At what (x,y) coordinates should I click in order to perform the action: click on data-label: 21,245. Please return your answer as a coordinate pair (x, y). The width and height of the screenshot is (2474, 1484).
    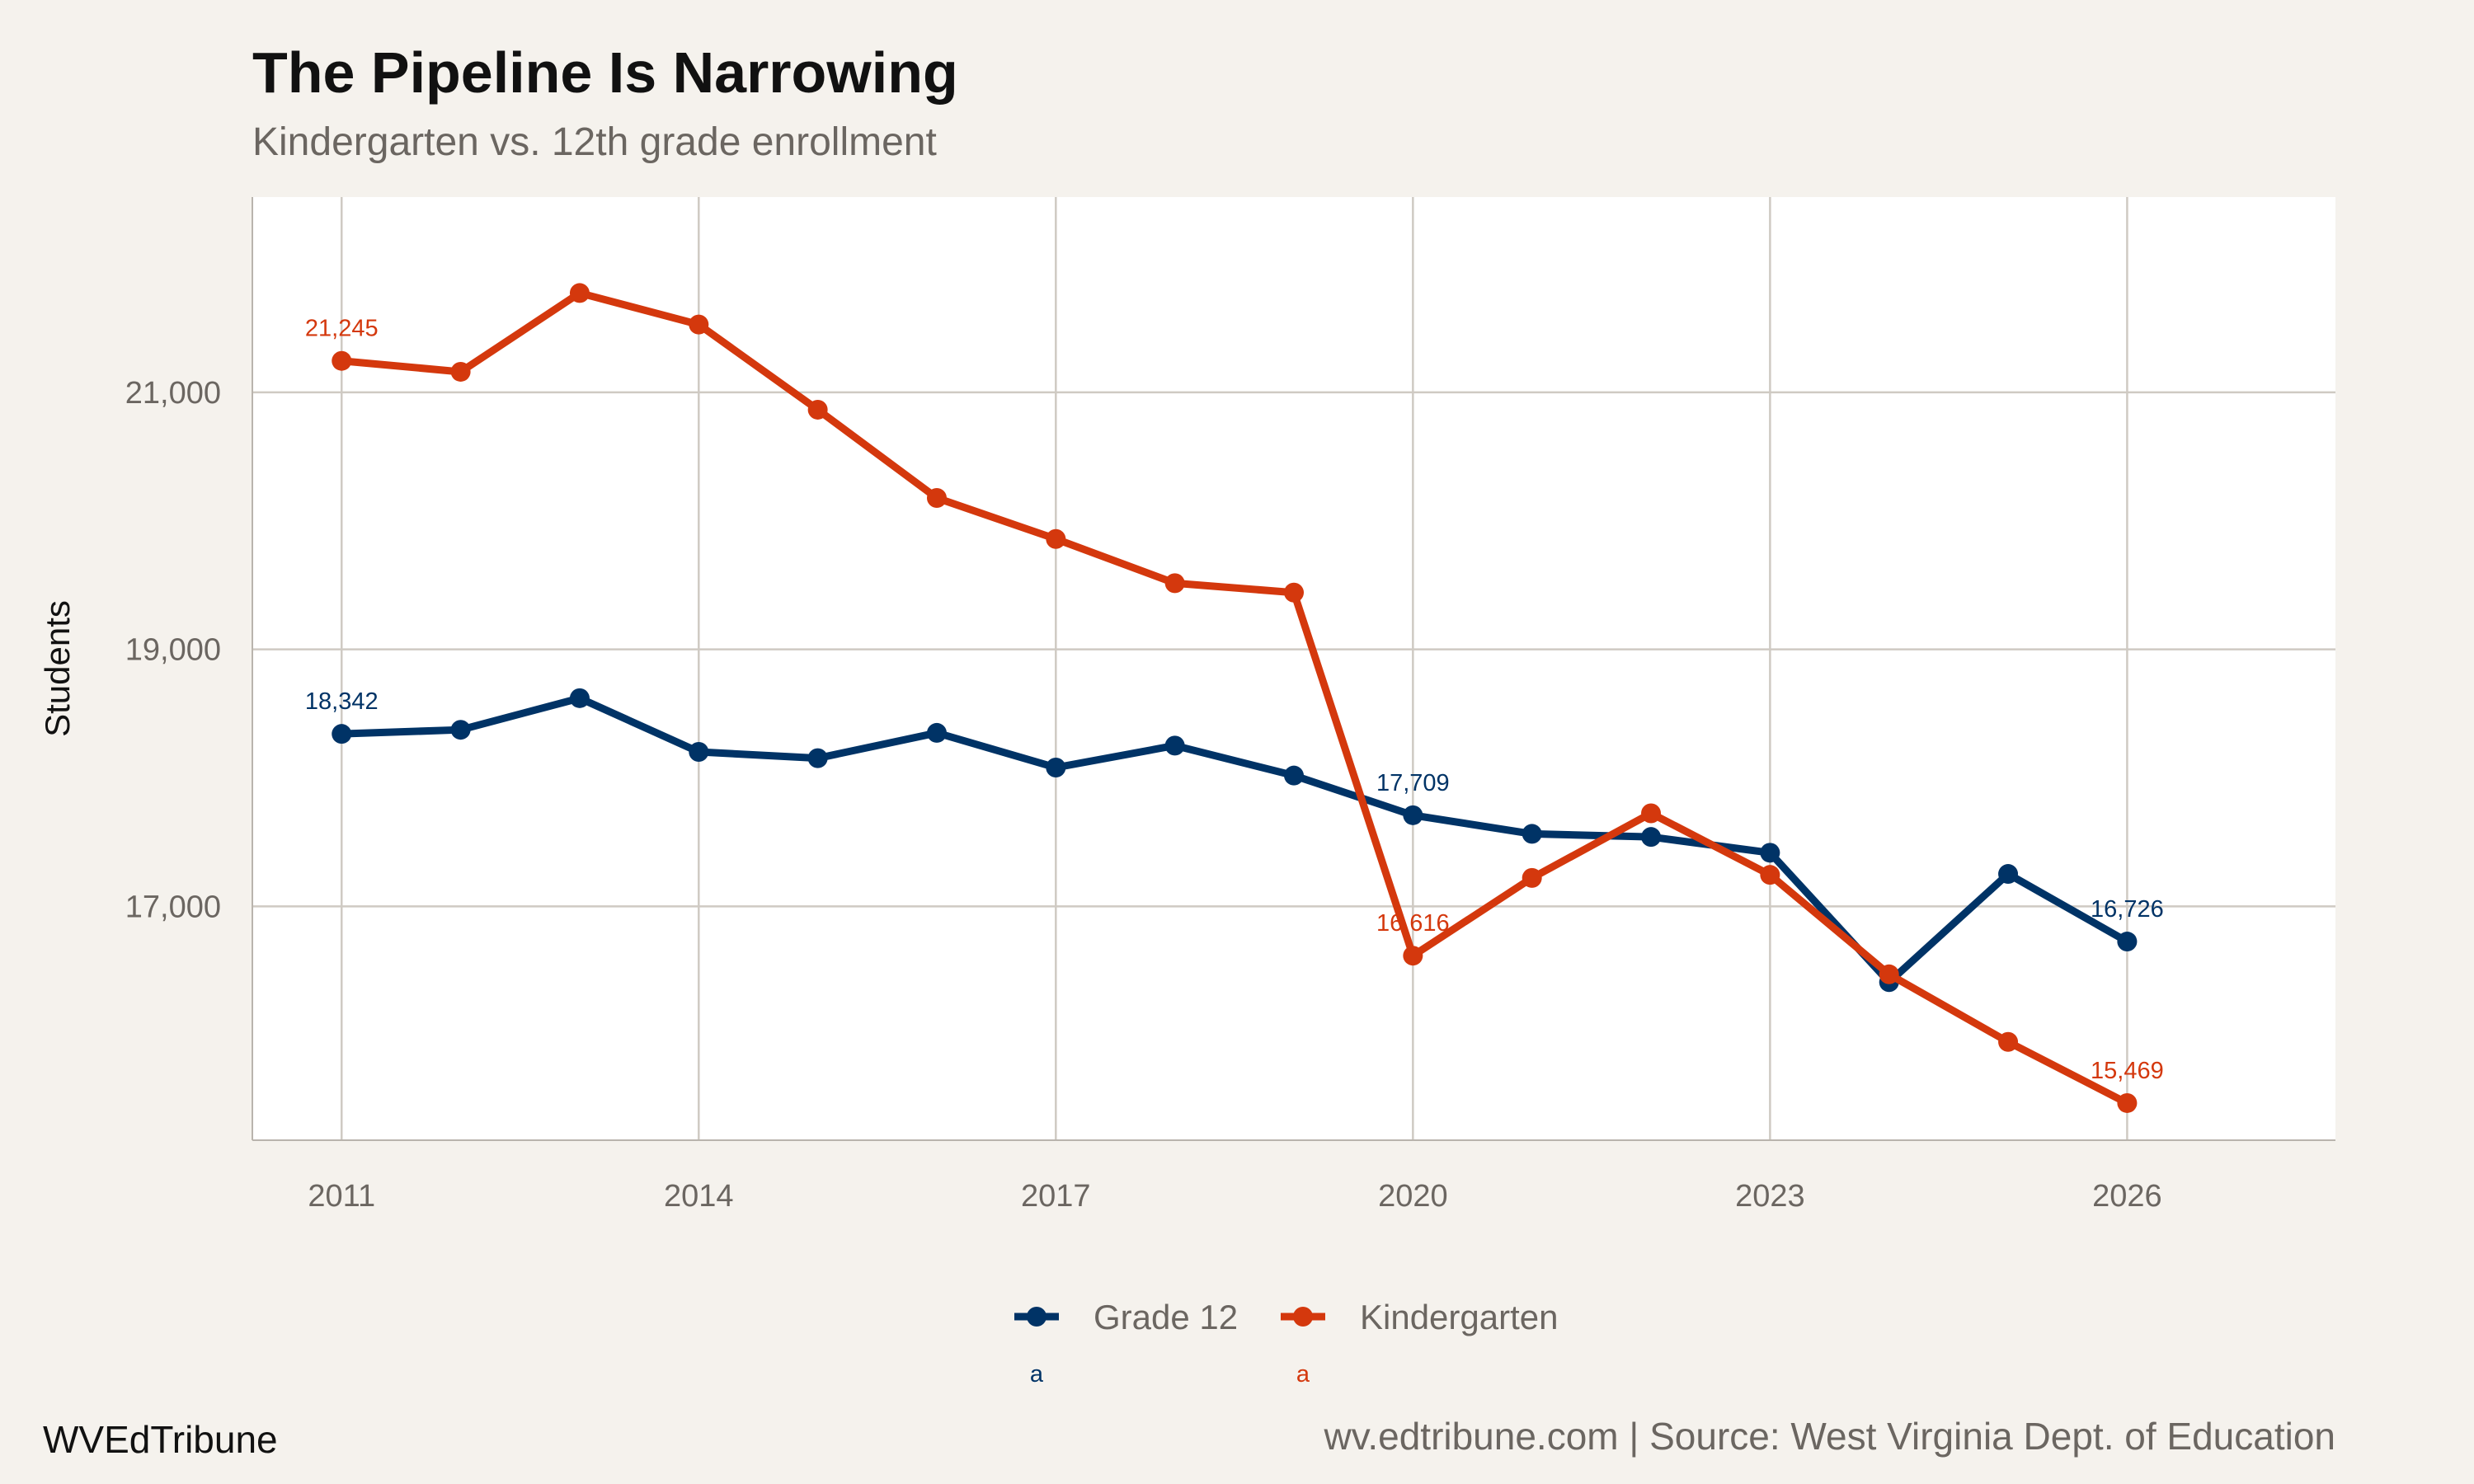
    Looking at the image, I should click on (342, 329).